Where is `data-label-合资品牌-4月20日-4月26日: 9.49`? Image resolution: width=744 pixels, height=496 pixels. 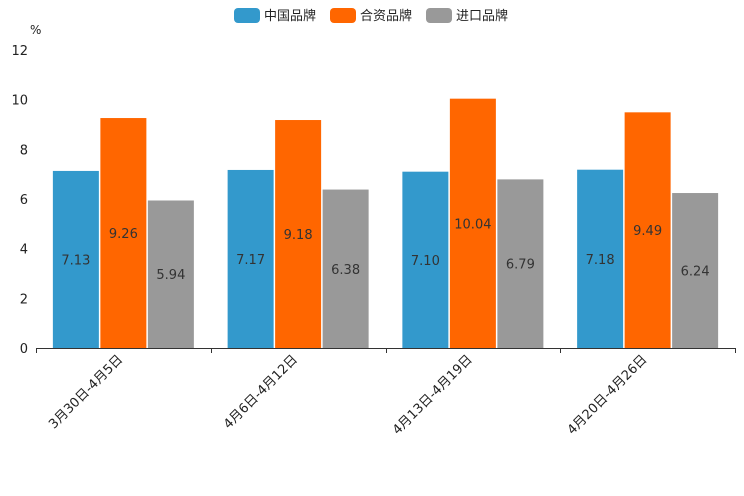
data-label-合资品牌-4月20日-4月26日: 9.49 is located at coordinates (647, 231).